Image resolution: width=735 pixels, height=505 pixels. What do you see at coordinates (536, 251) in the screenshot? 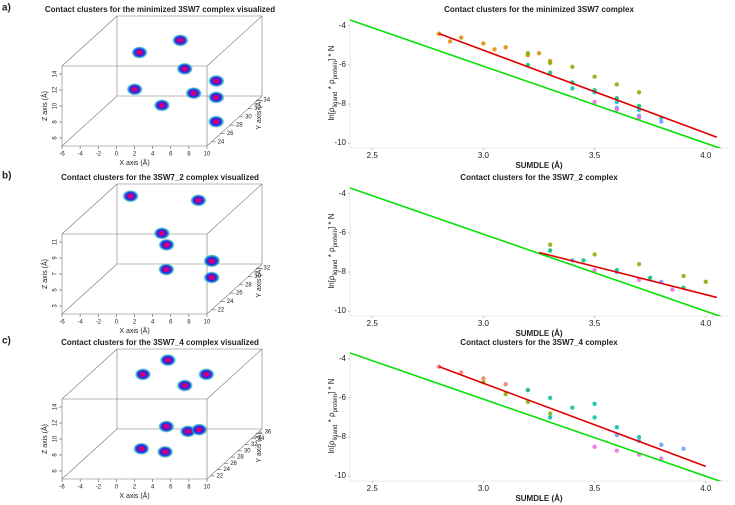
I see `plot-area` at bounding box center [536, 251].